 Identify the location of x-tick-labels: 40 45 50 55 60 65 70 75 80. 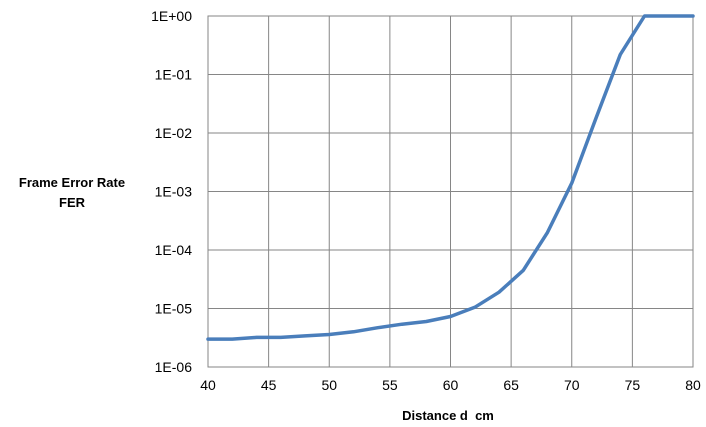
(450, 385).